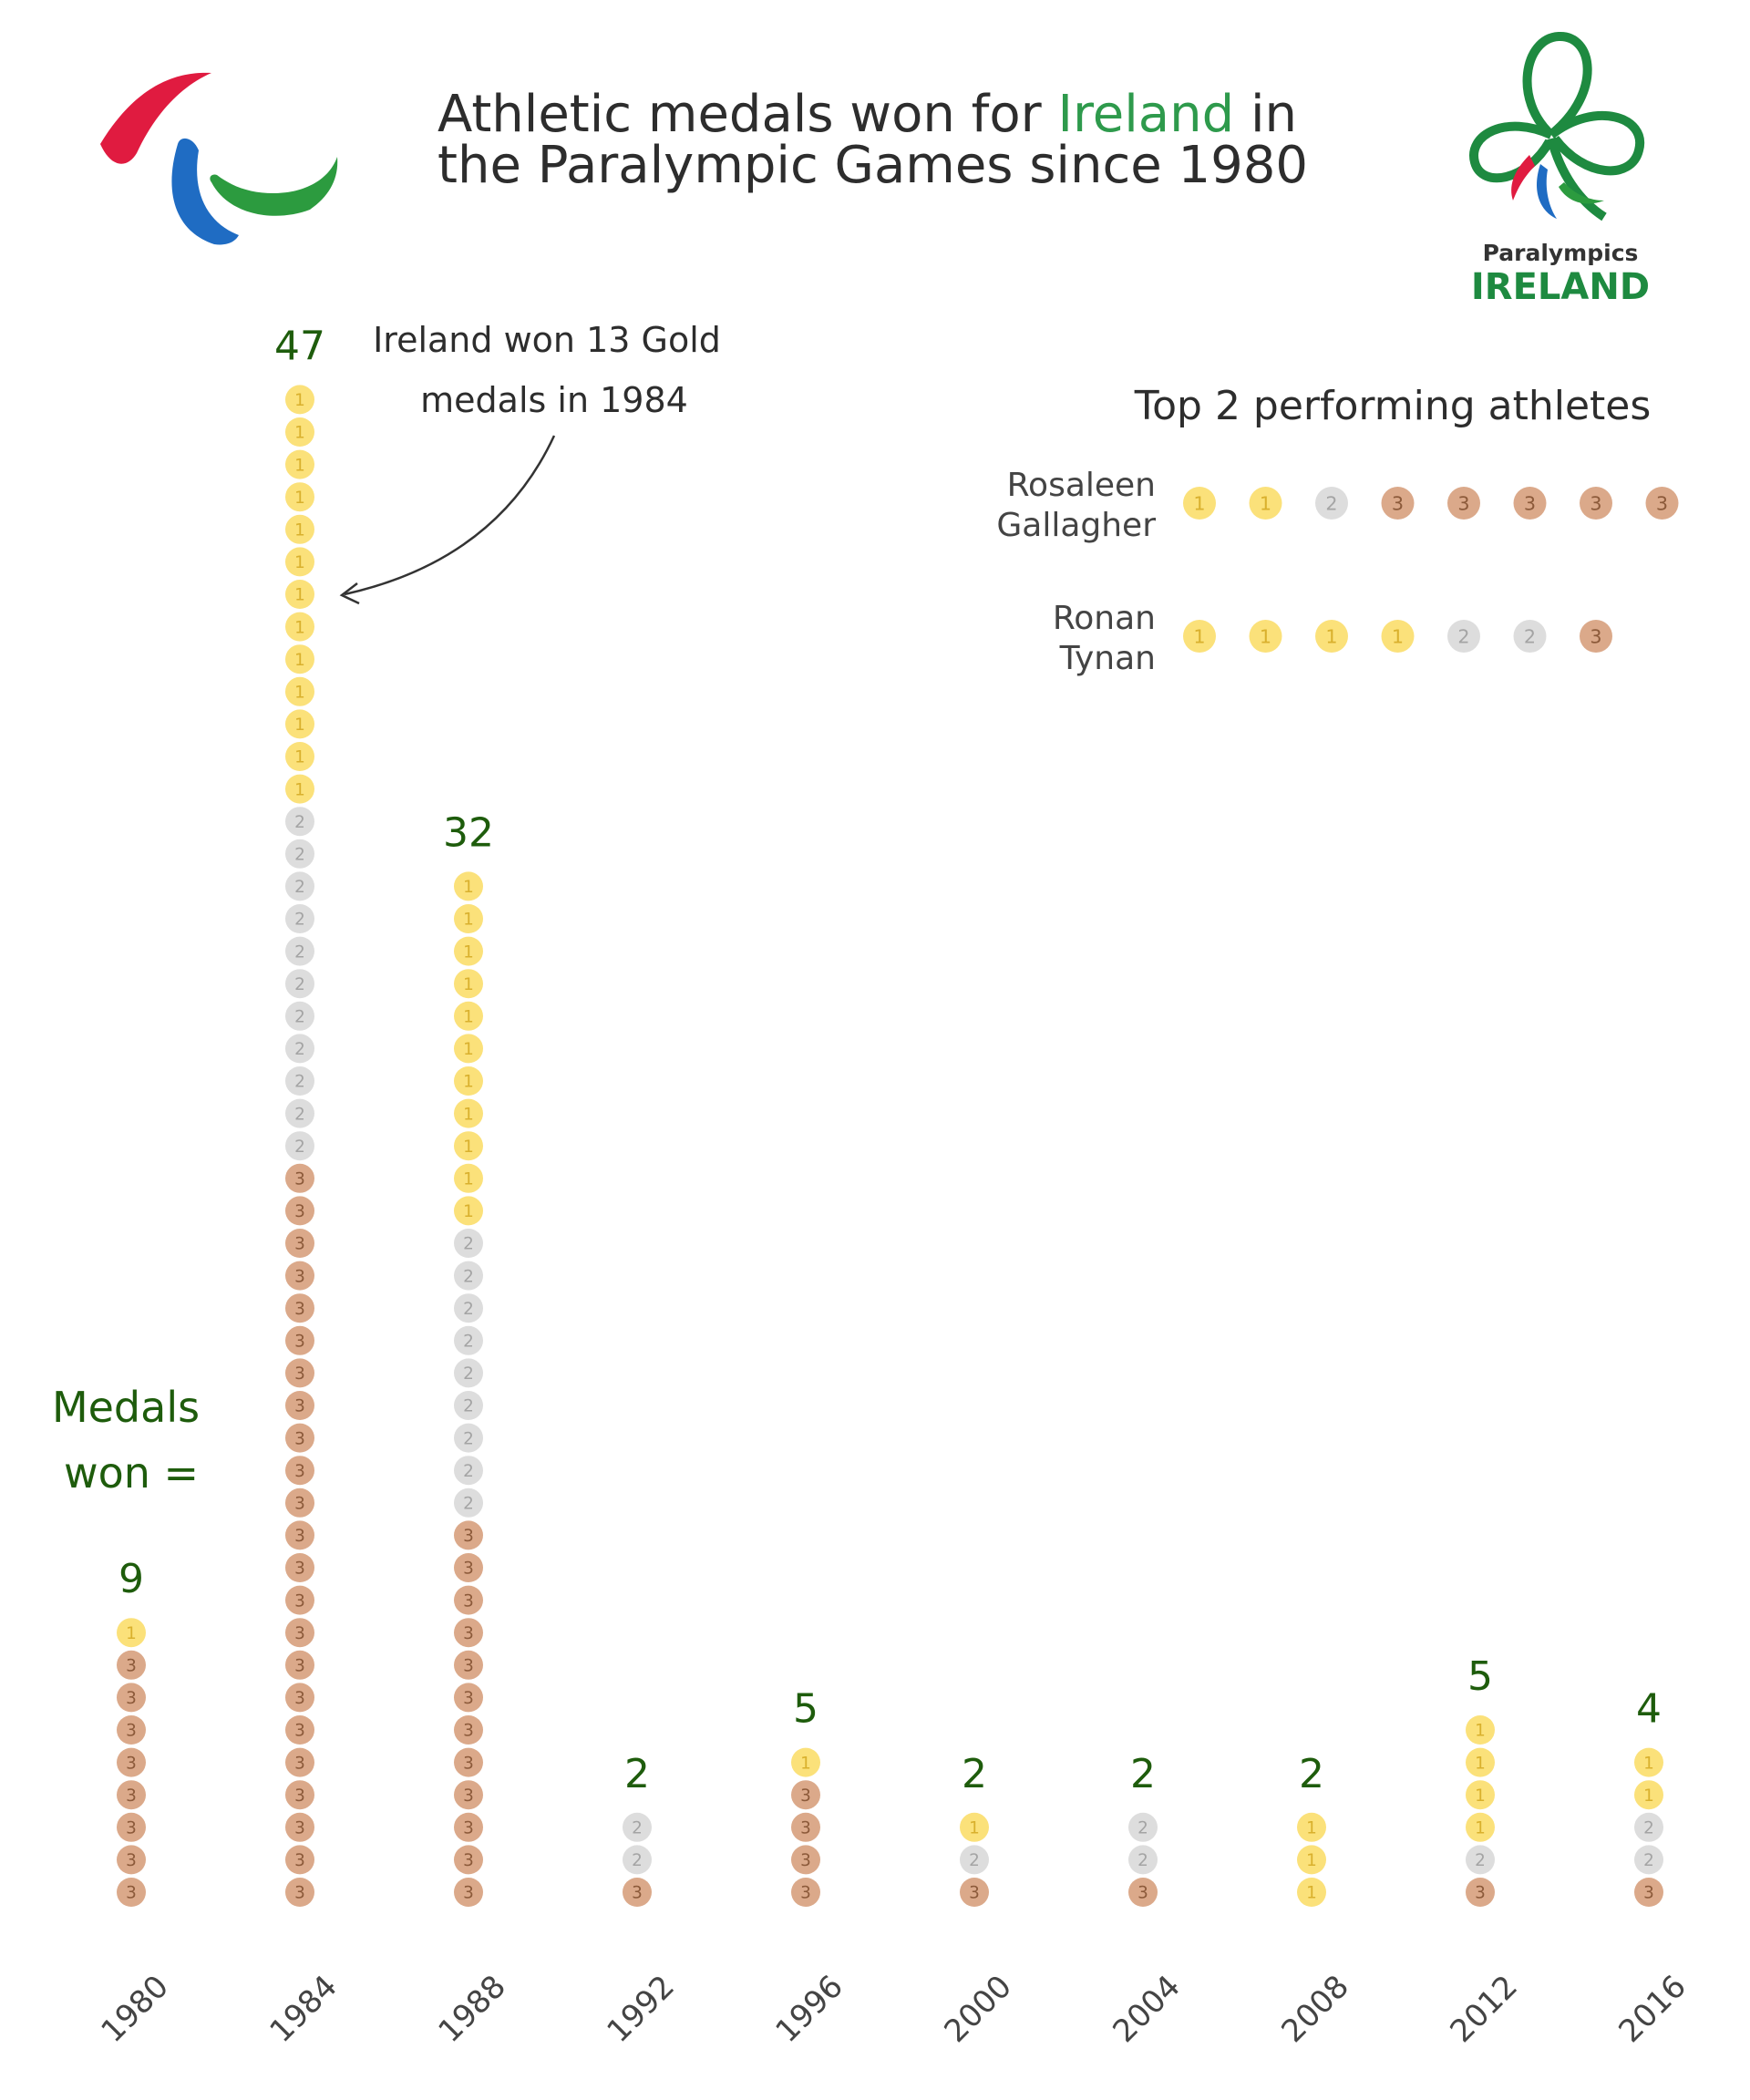 Image resolution: width=1750 pixels, height=2100 pixels. I want to click on total-label-2016: 4, so click(1649, 1710).